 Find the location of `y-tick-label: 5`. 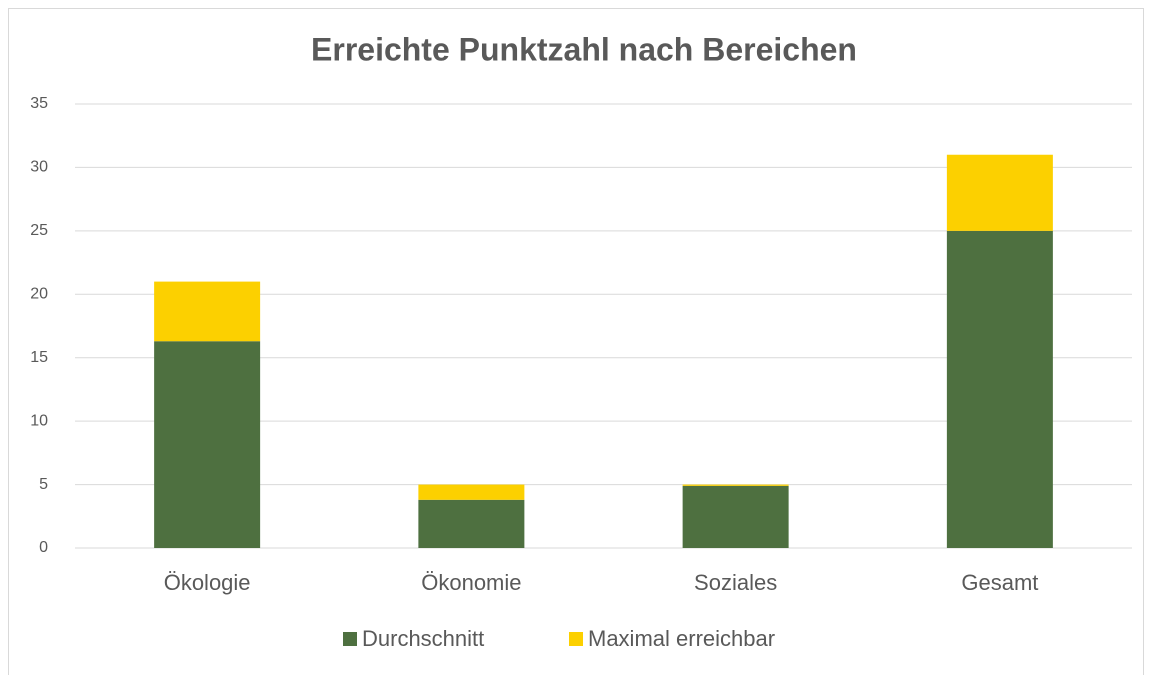

y-tick-label: 5 is located at coordinates (43, 484).